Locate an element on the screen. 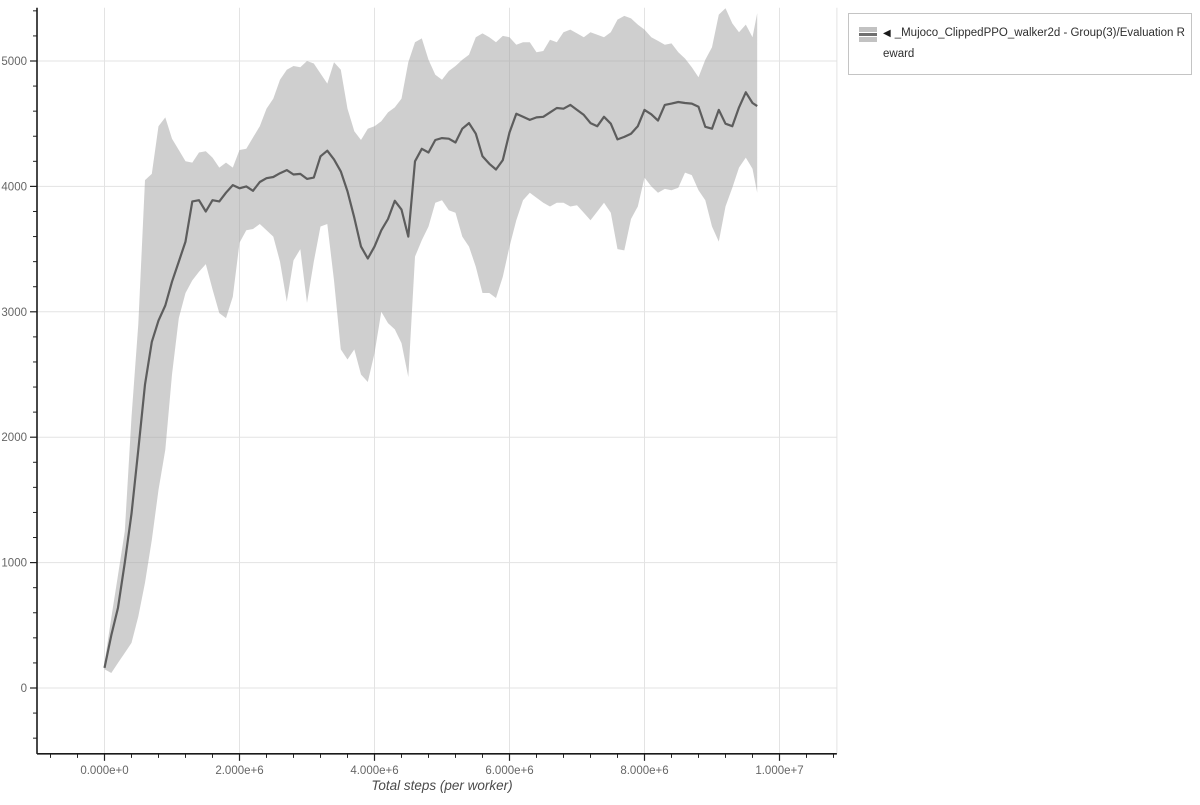  x-tick-label: 4.000e+6 is located at coordinates (374, 771).